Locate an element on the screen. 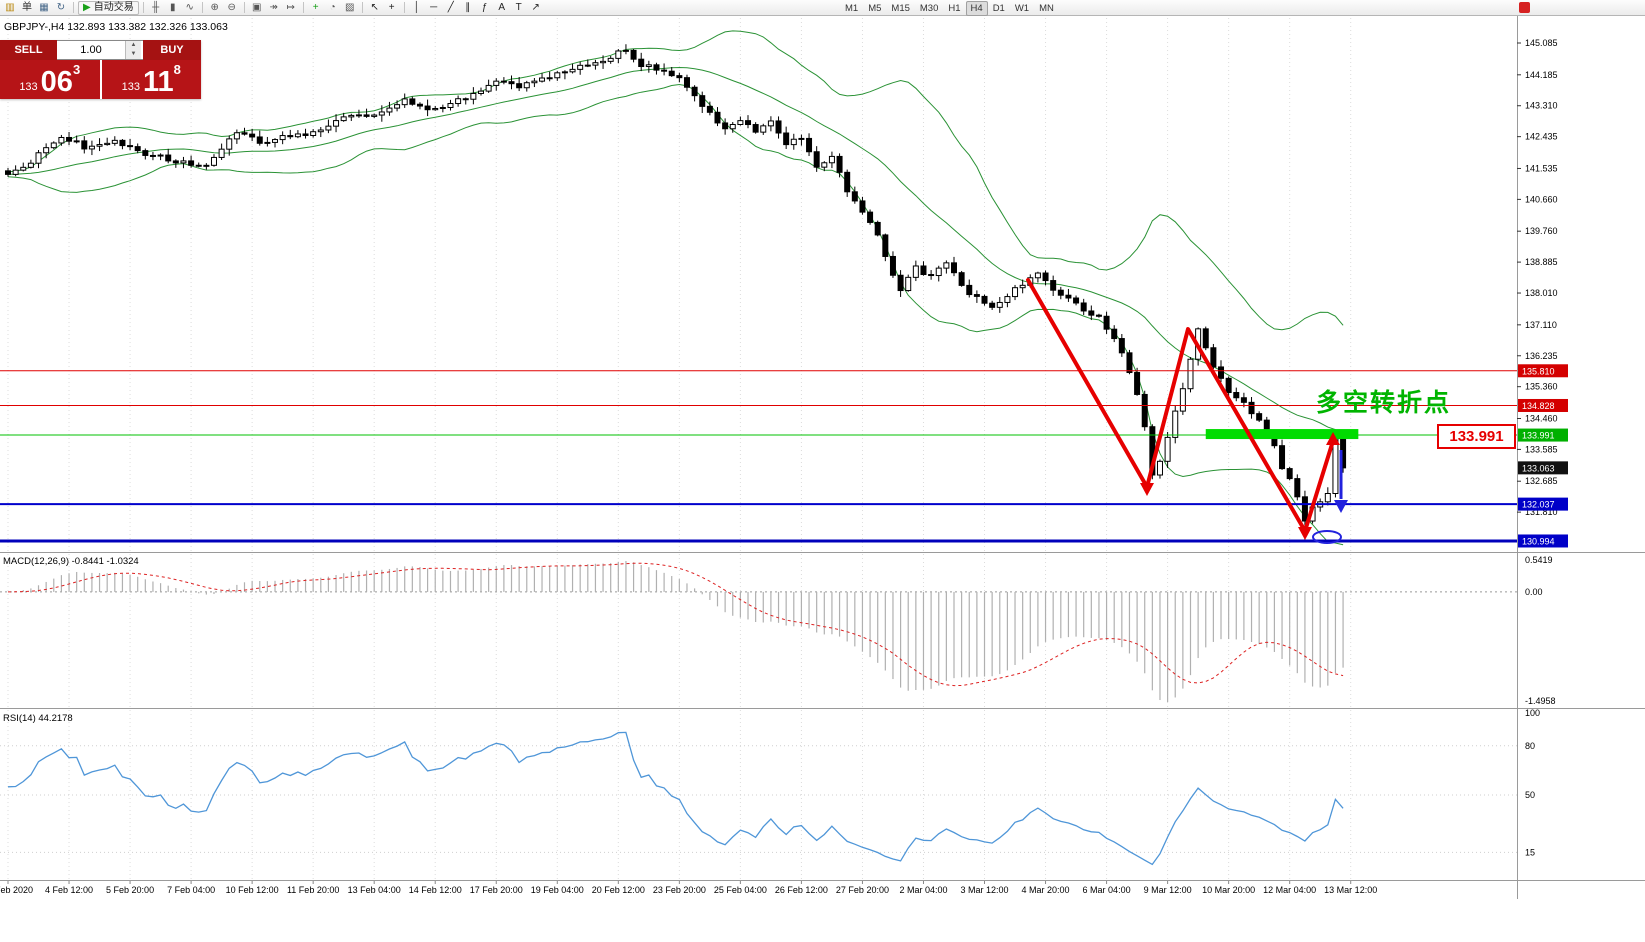  sell-price: 133 06 3 is located at coordinates (50, 79).